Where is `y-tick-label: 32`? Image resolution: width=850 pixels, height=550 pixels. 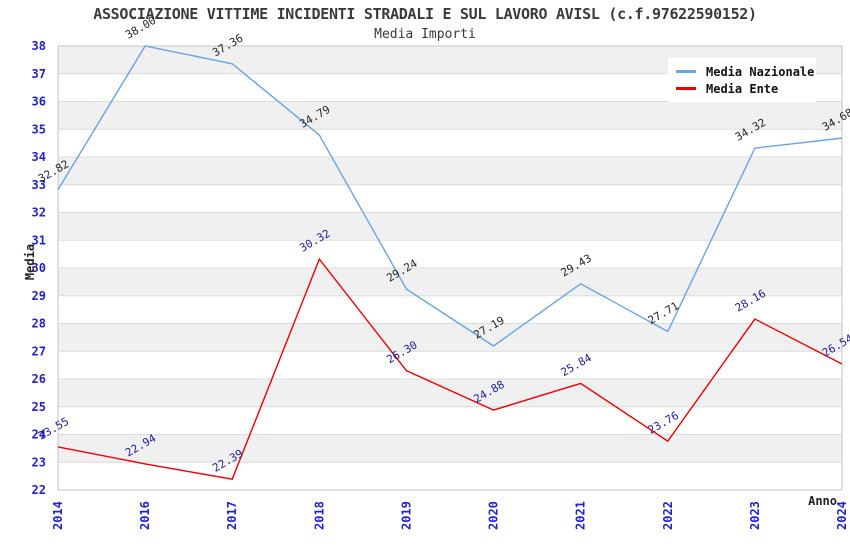
y-tick-label: 32 is located at coordinates (39, 213).